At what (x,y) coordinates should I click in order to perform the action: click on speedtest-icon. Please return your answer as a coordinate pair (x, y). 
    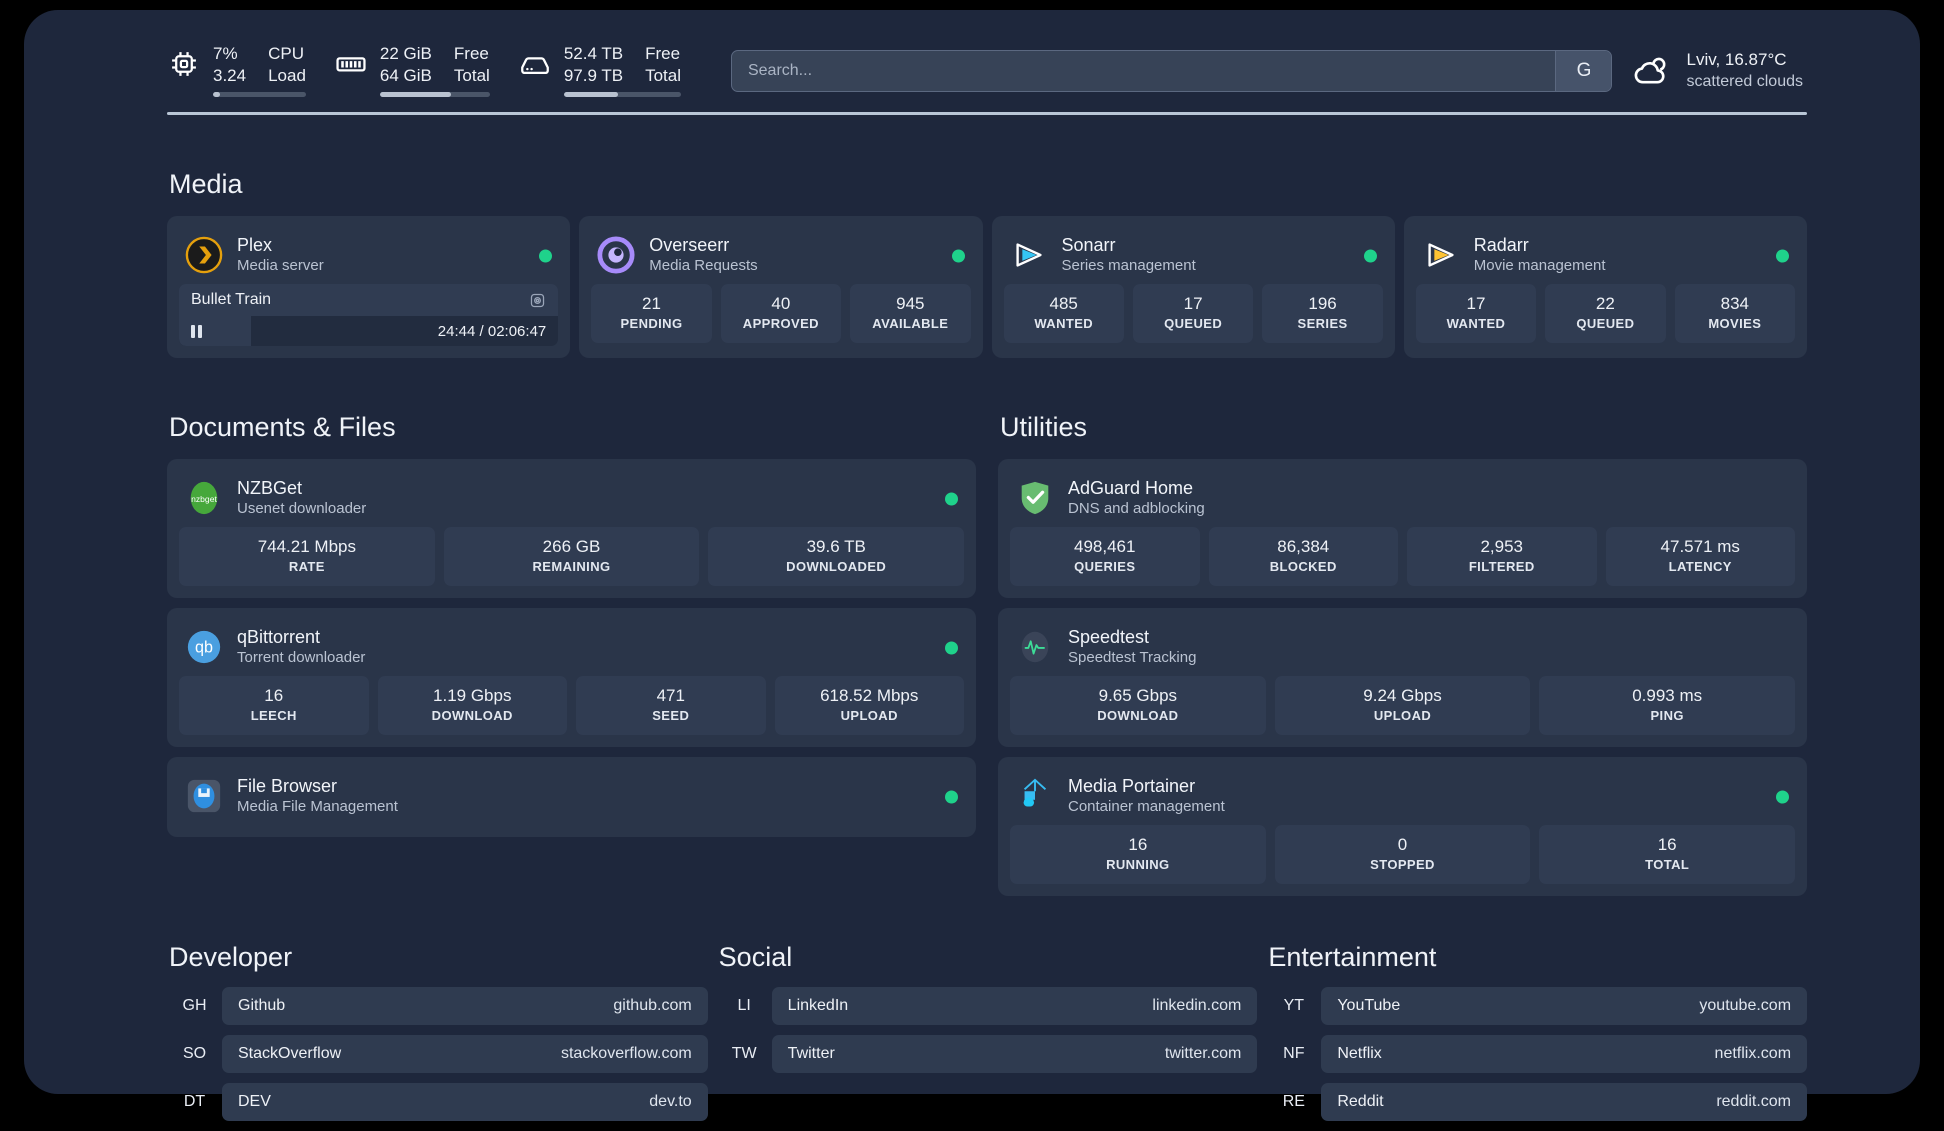
    Looking at the image, I should click on (1035, 647).